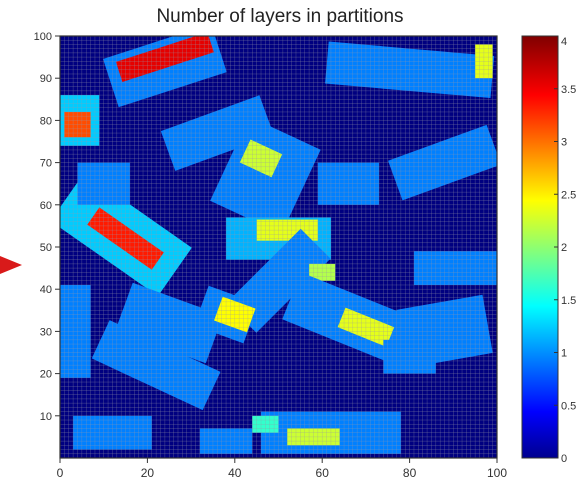  I want to click on colorbar-ticks: 0 0.5 1 1.5 2 2.5 3 3.5 4, so click(565, 250).